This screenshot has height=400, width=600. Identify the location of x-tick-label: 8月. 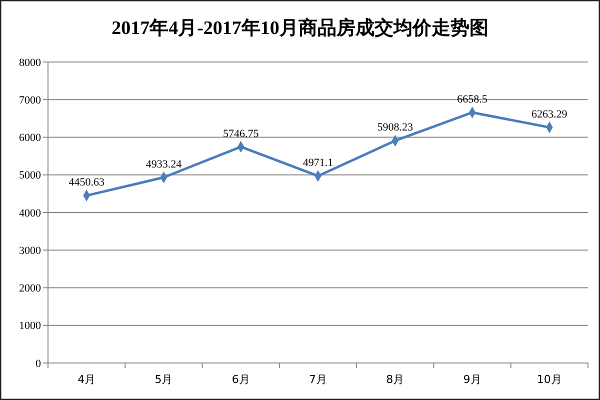
(395, 379).